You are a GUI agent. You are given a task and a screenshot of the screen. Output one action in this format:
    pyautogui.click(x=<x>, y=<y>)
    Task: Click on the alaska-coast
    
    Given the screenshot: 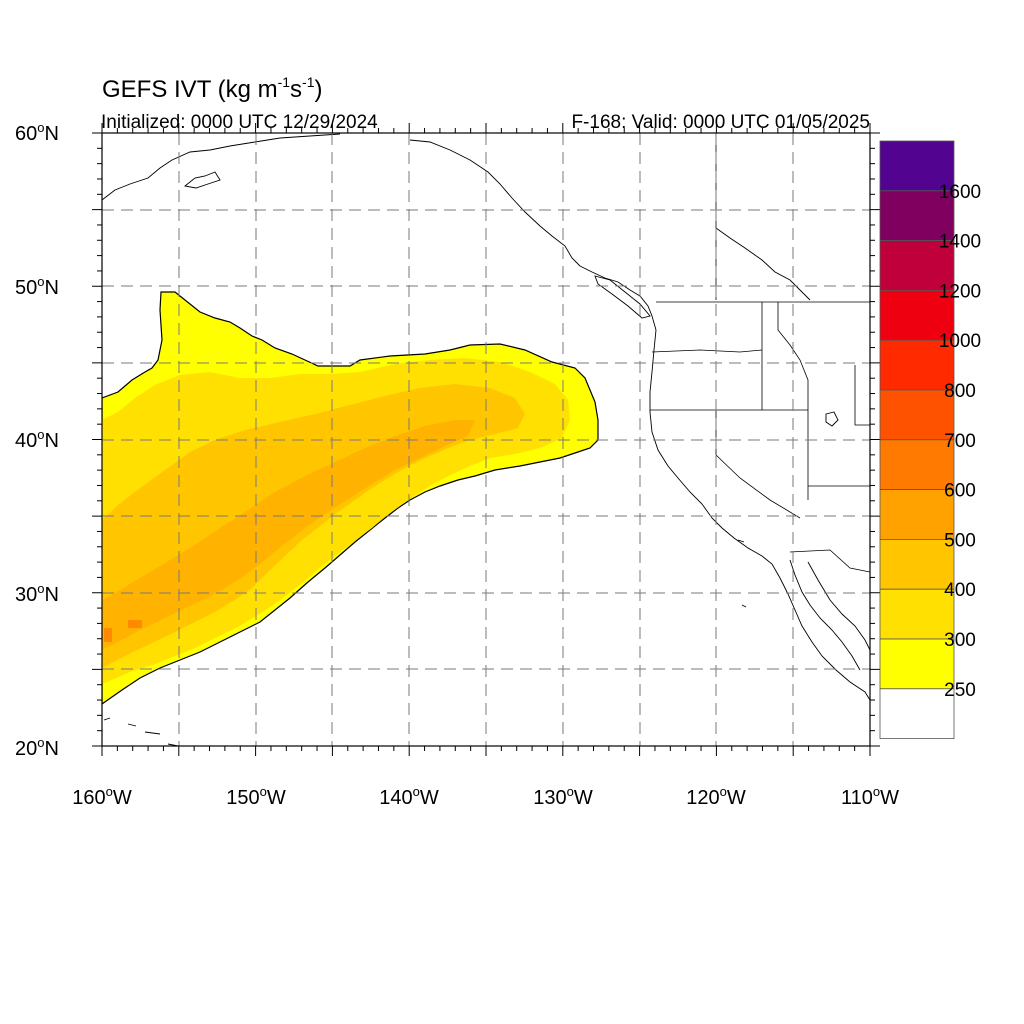 What is the action you would take?
    pyautogui.click(x=221, y=167)
    